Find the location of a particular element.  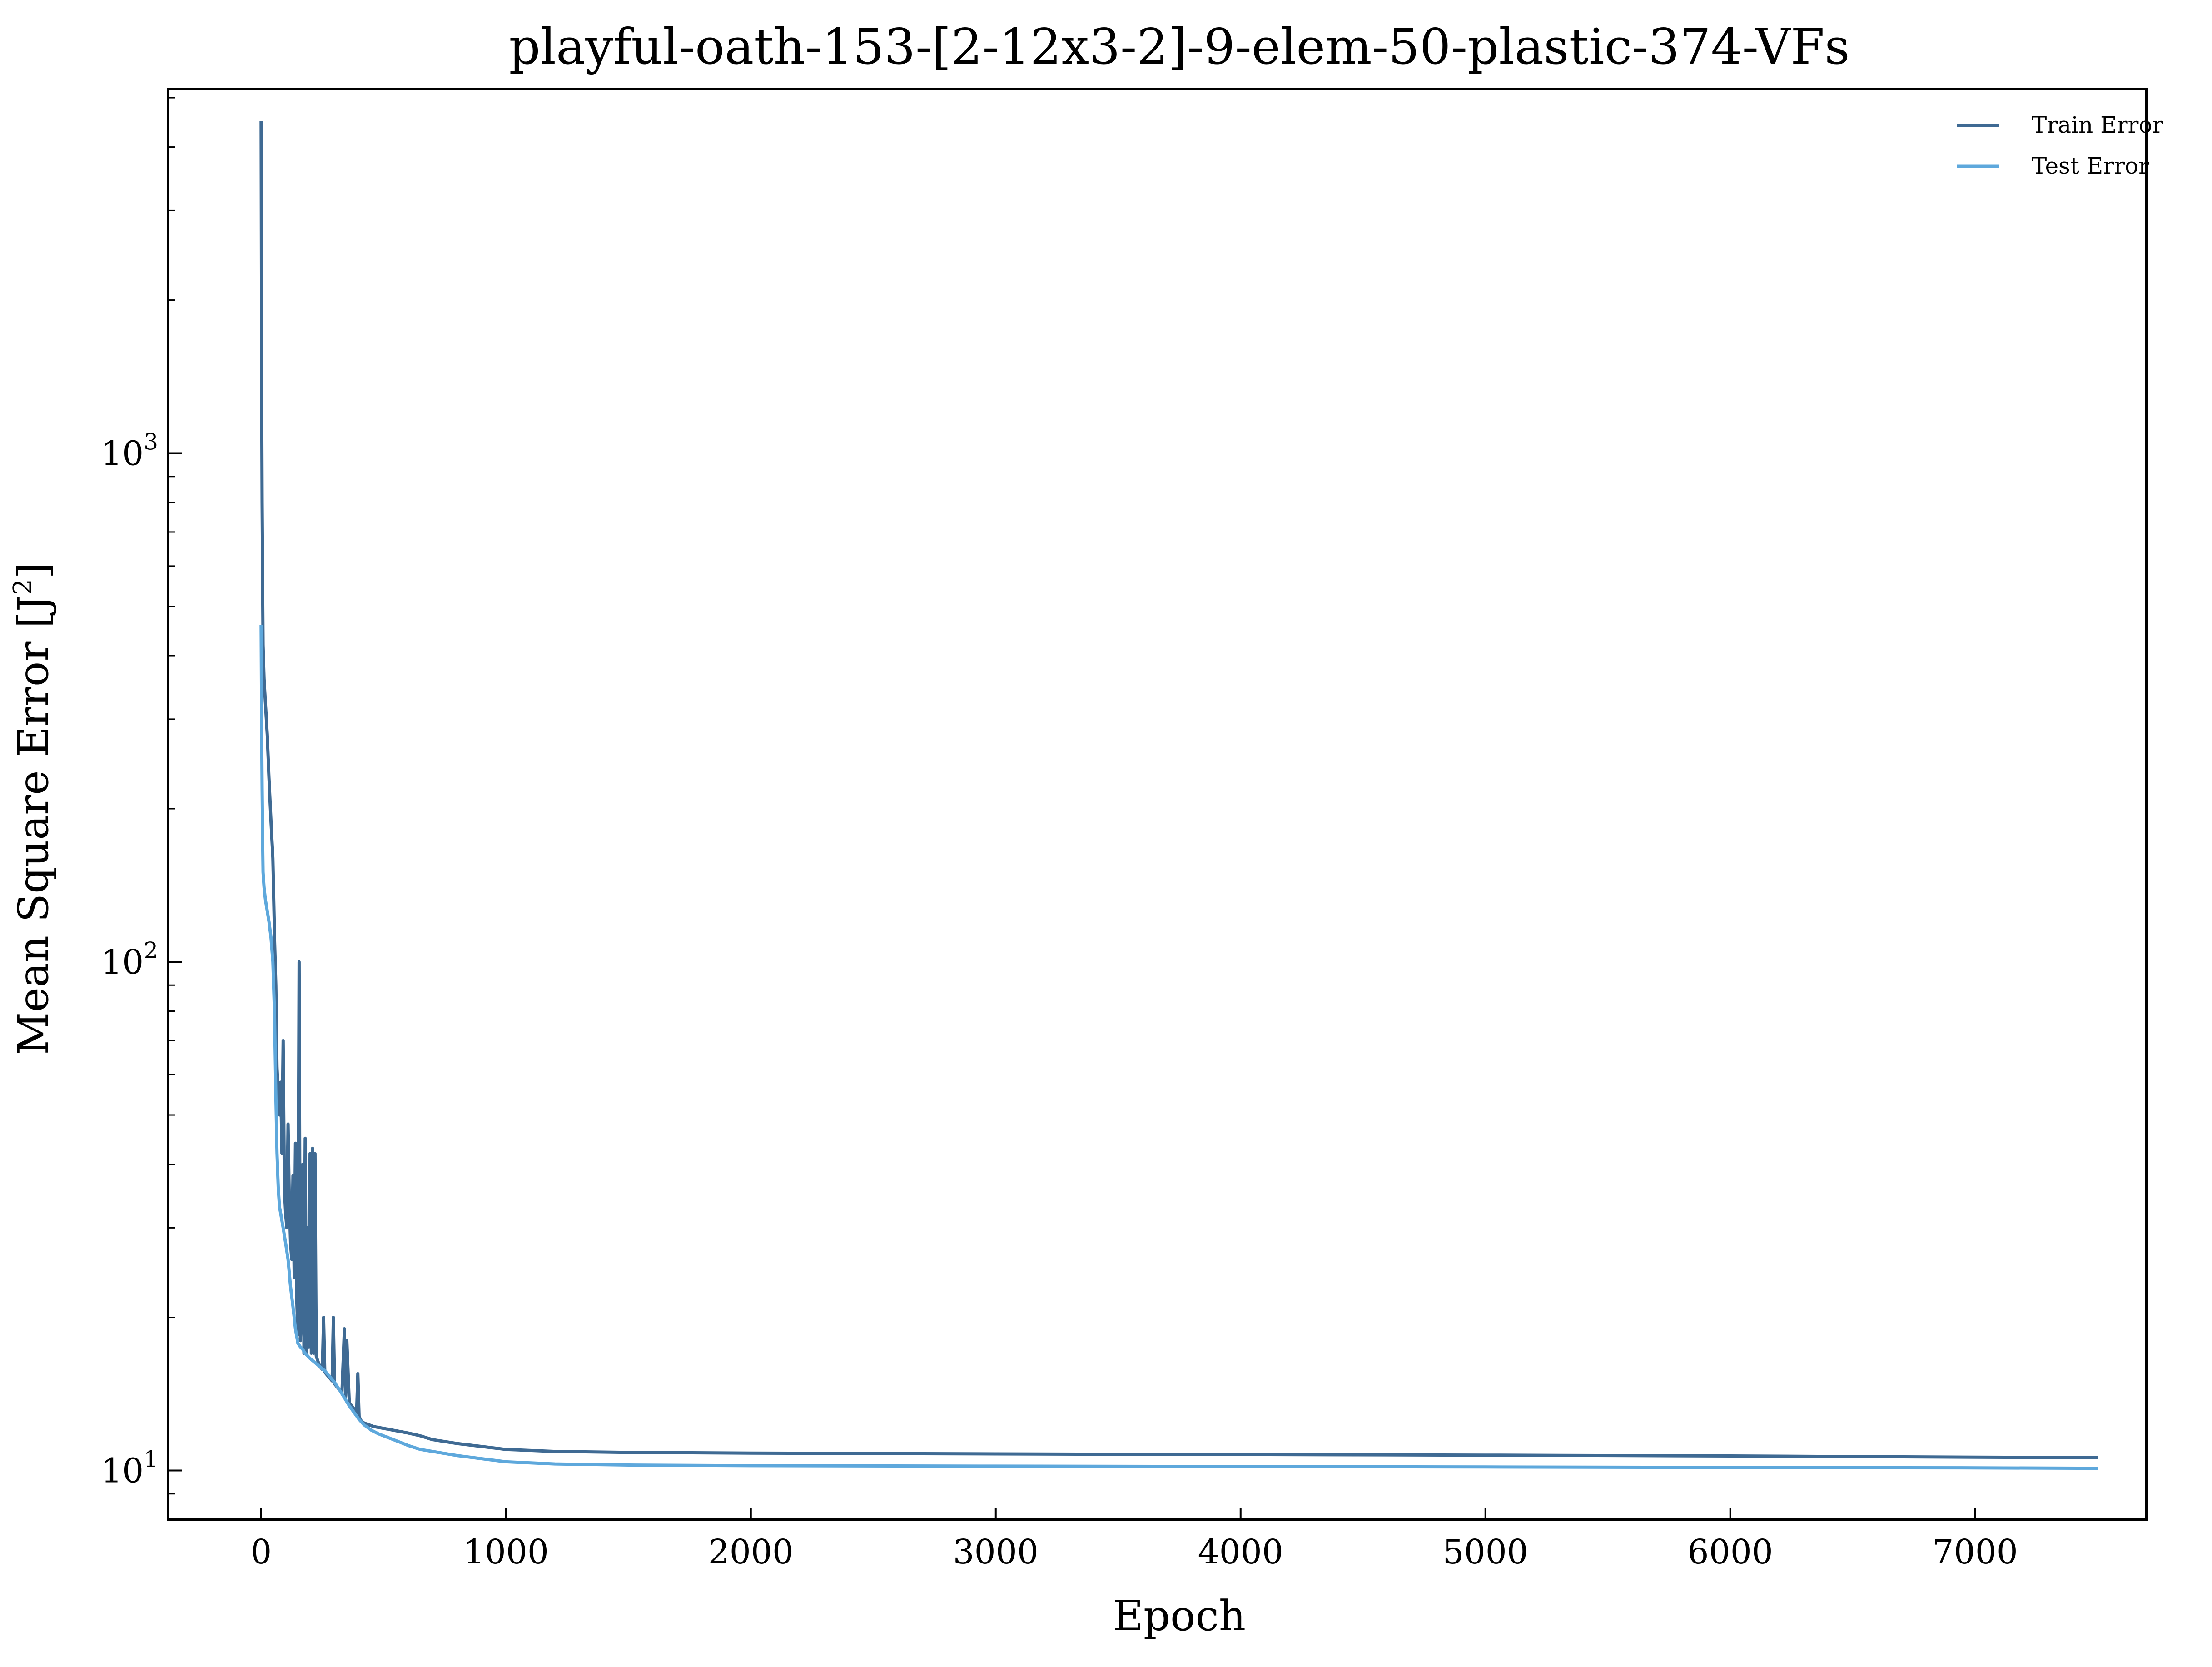

x-tick-label: 0 is located at coordinates (261, 1552).